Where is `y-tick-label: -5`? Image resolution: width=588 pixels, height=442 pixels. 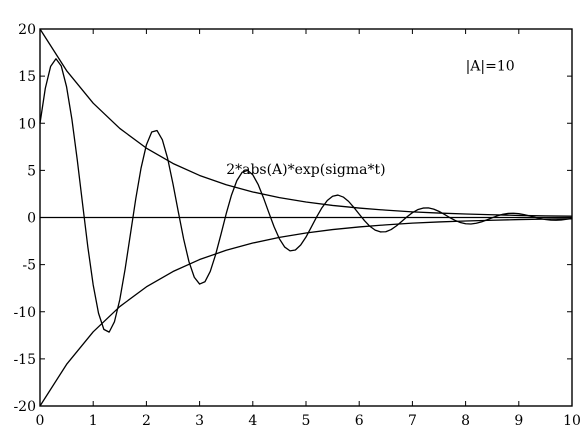 y-tick-label: -5 is located at coordinates (29, 266).